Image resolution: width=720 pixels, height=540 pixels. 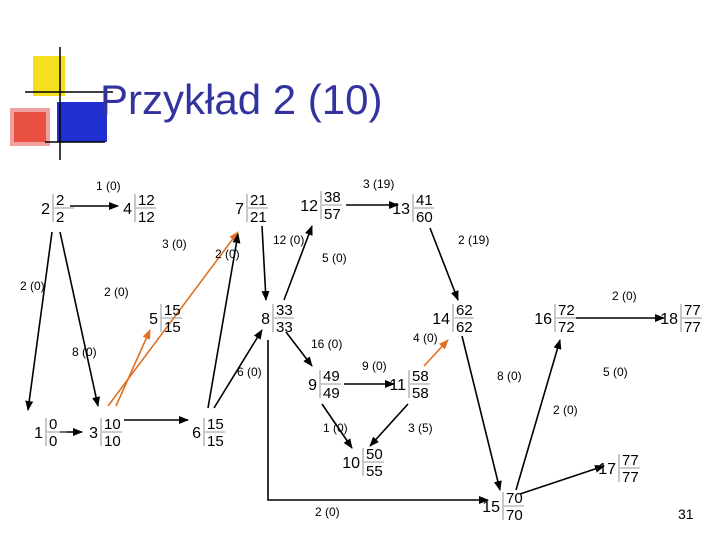 What do you see at coordinates (332, 214) in the screenshot?
I see `node-12-ef: 57` at bounding box center [332, 214].